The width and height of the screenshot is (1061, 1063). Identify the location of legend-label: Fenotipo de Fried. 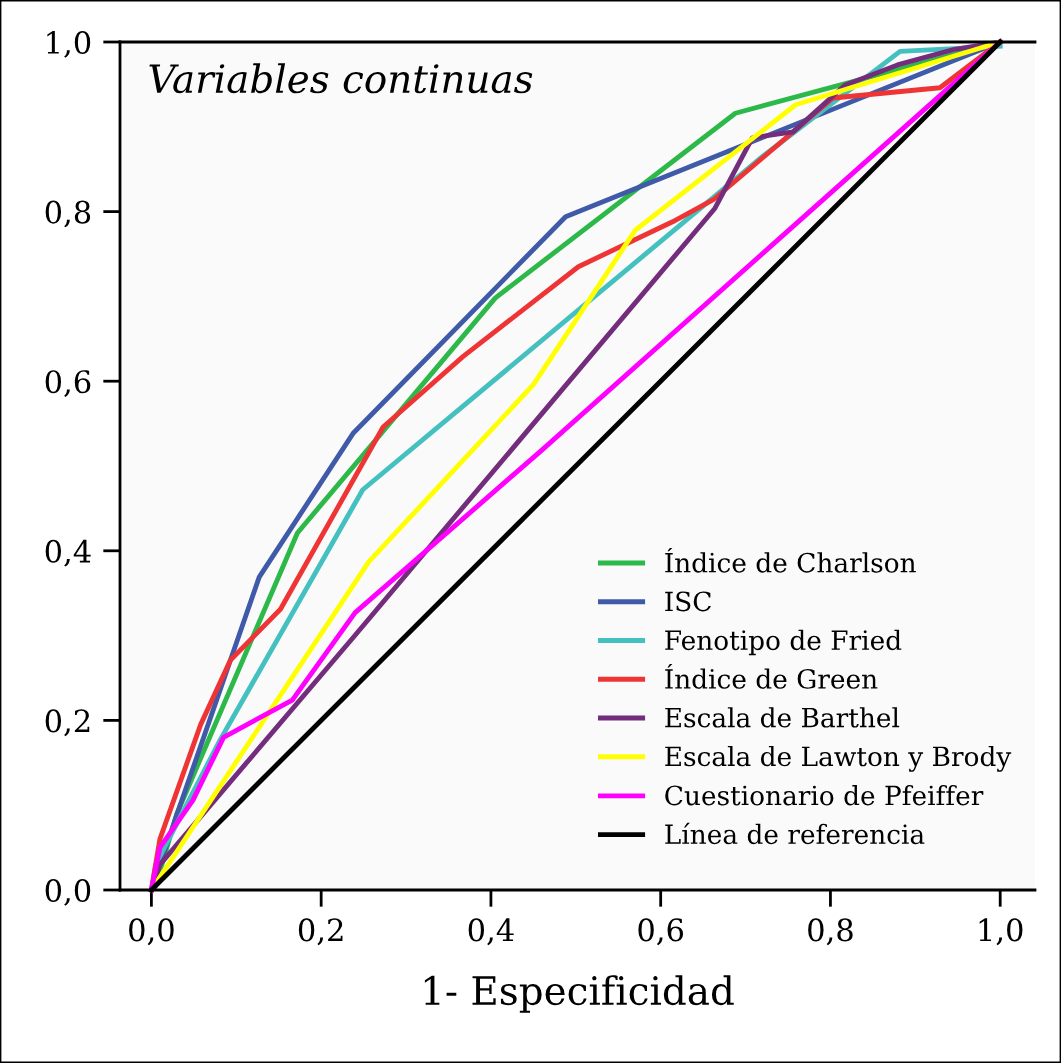
(783, 642).